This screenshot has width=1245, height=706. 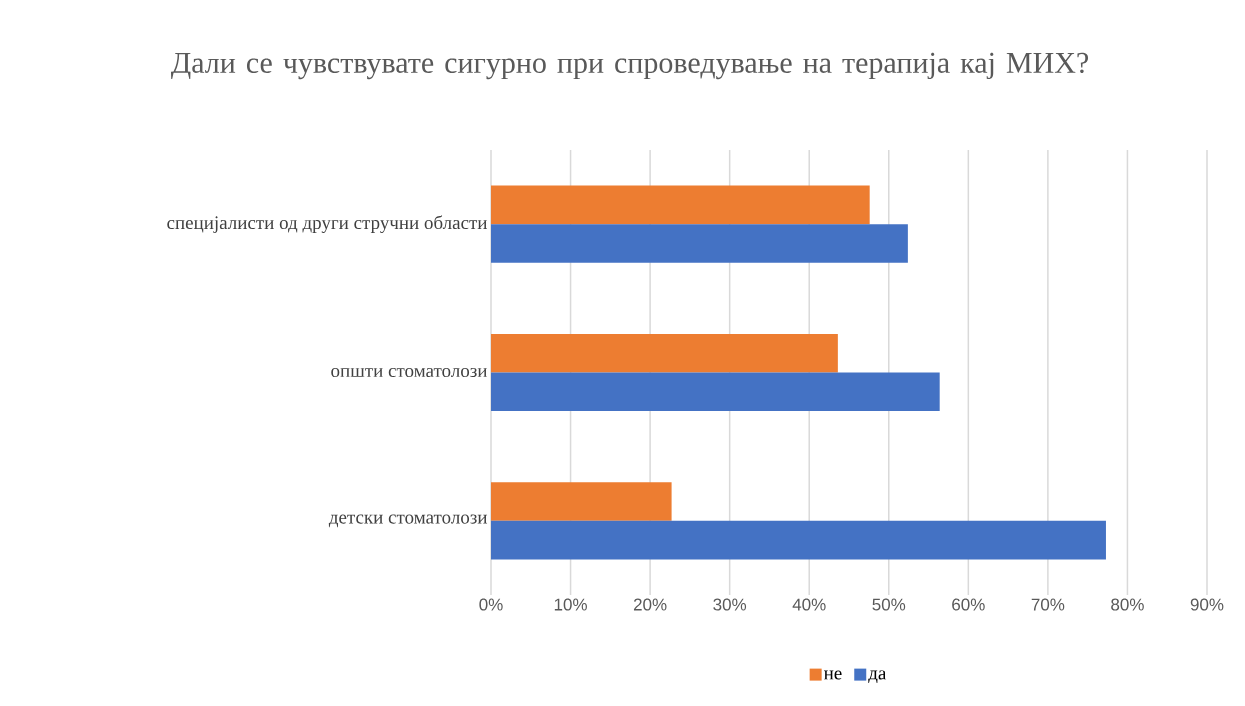 What do you see at coordinates (968, 604) in the screenshot?
I see `x-tick-label: 60%` at bounding box center [968, 604].